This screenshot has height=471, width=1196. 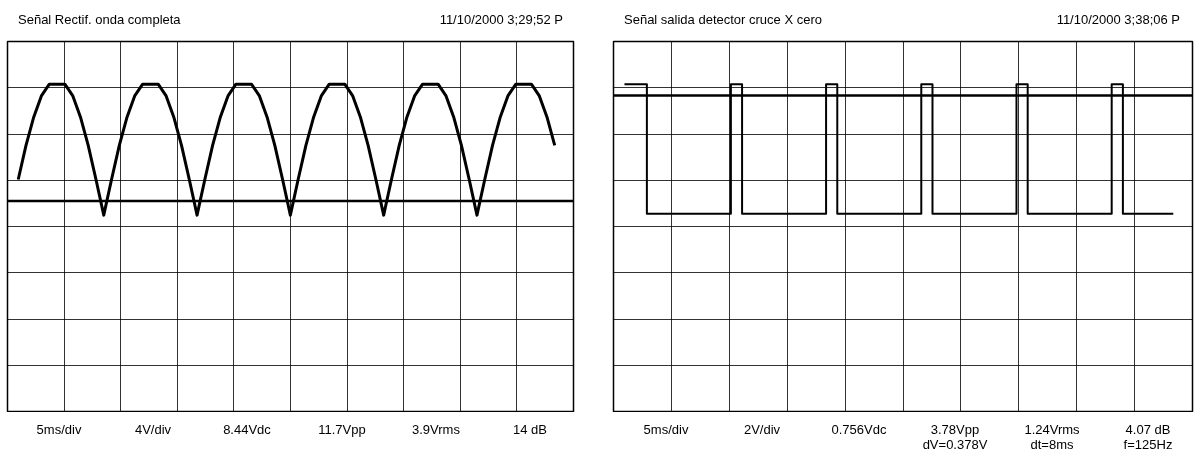 What do you see at coordinates (762, 430) in the screenshot?
I see `text: 2V/div` at bounding box center [762, 430].